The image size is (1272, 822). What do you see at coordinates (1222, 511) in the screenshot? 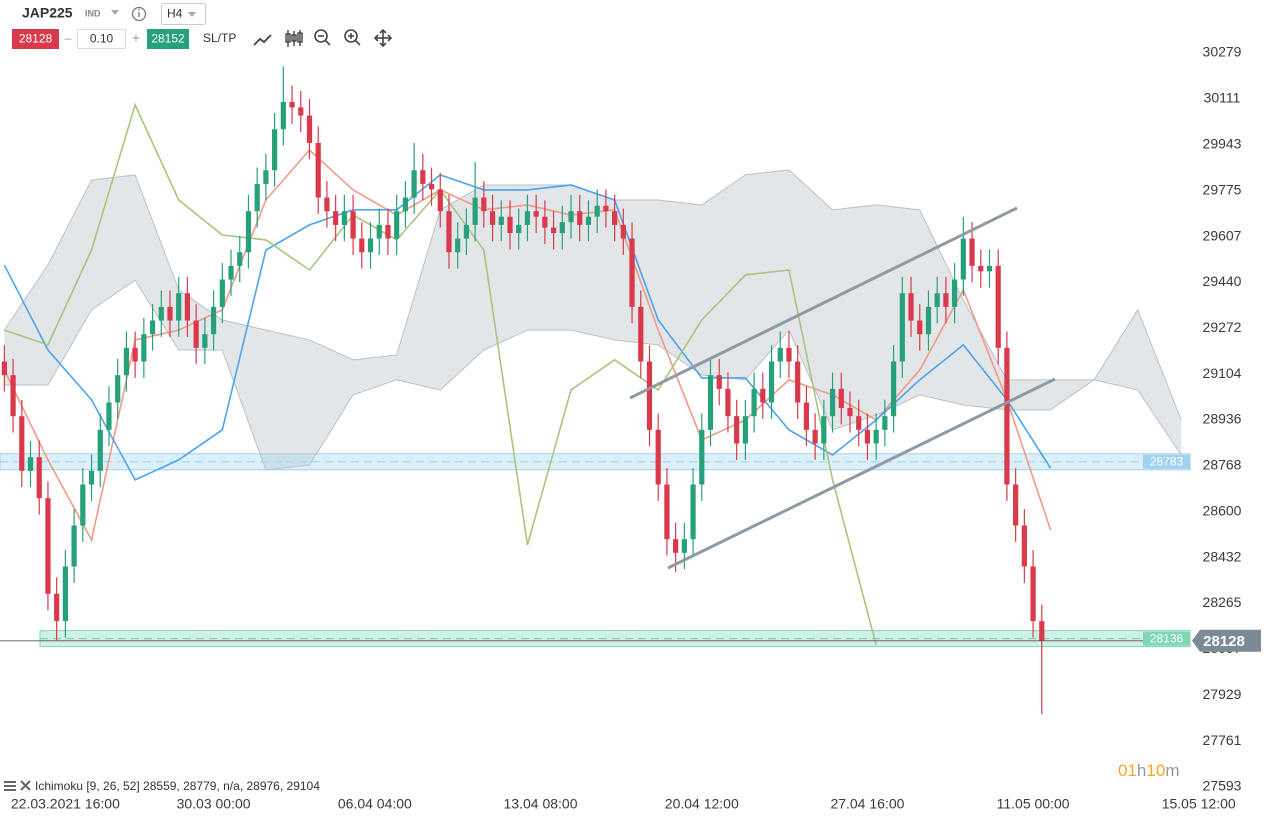
I see `y-tick-label: 28600` at bounding box center [1222, 511].